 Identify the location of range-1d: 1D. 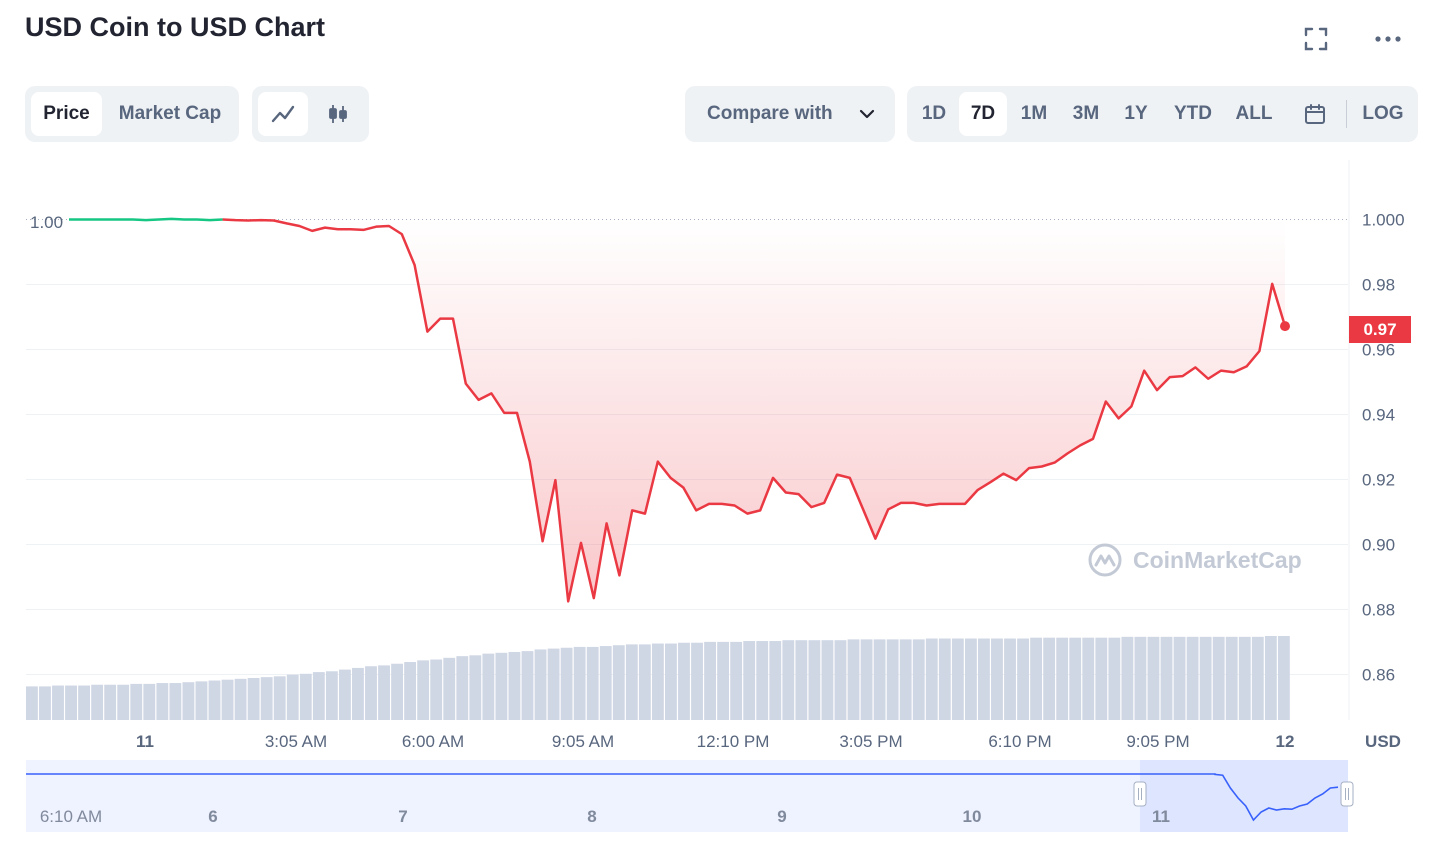
(934, 113).